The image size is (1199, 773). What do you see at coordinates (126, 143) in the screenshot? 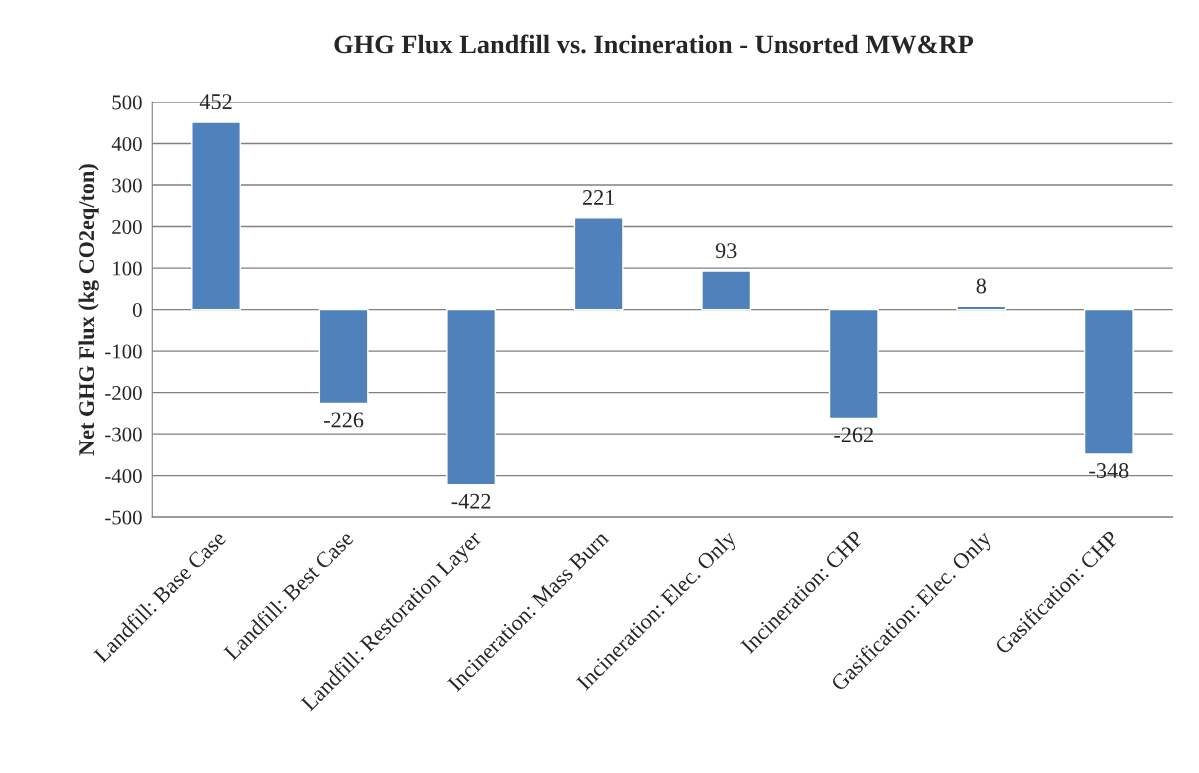
I see `y-tick-label: 400` at bounding box center [126, 143].